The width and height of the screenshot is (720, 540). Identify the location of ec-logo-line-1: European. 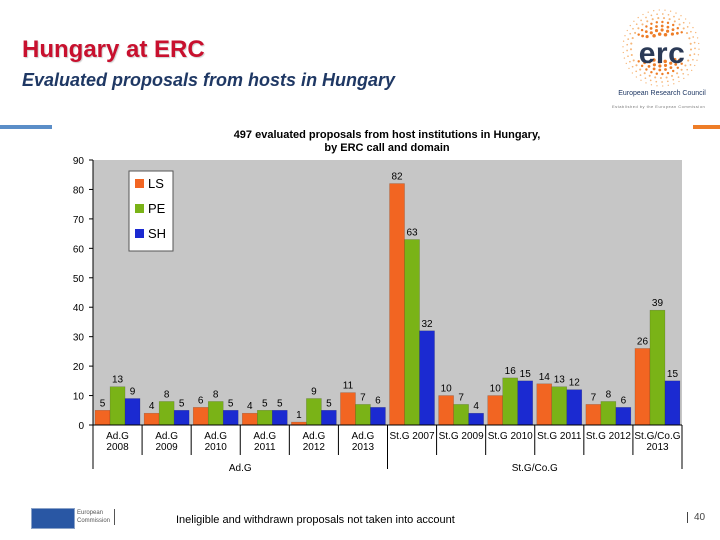
(90, 513).